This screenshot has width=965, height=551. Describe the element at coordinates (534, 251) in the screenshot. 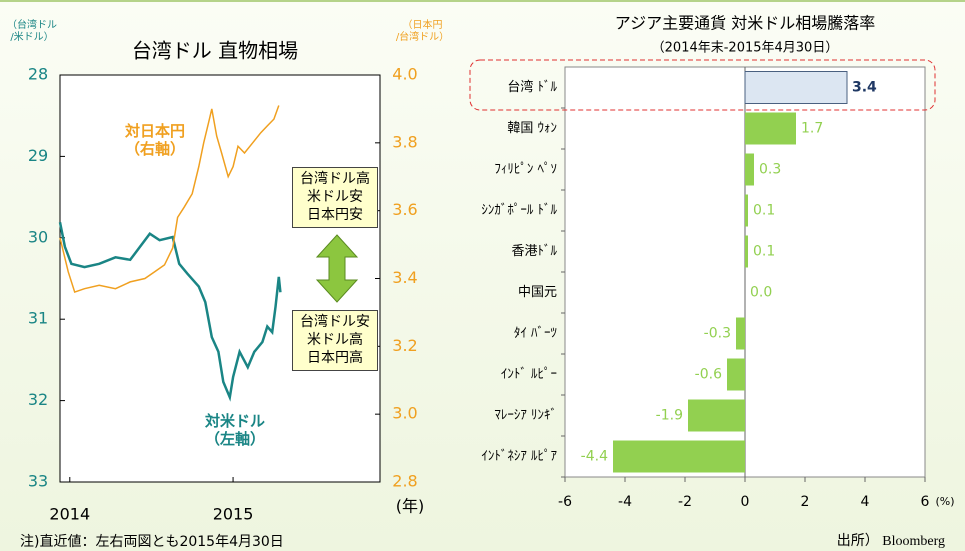

I see `category-label: 香港ﾄﾞﾙ` at that location.